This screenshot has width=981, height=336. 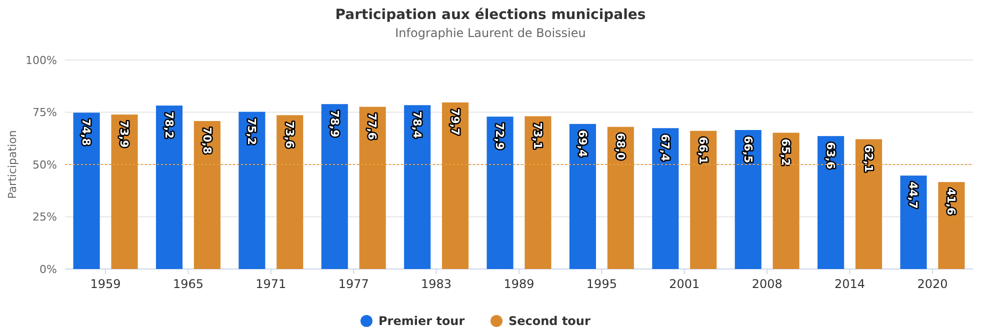 What do you see at coordinates (747, 150) in the screenshot?
I see `data-label: 66,5` at bounding box center [747, 150].